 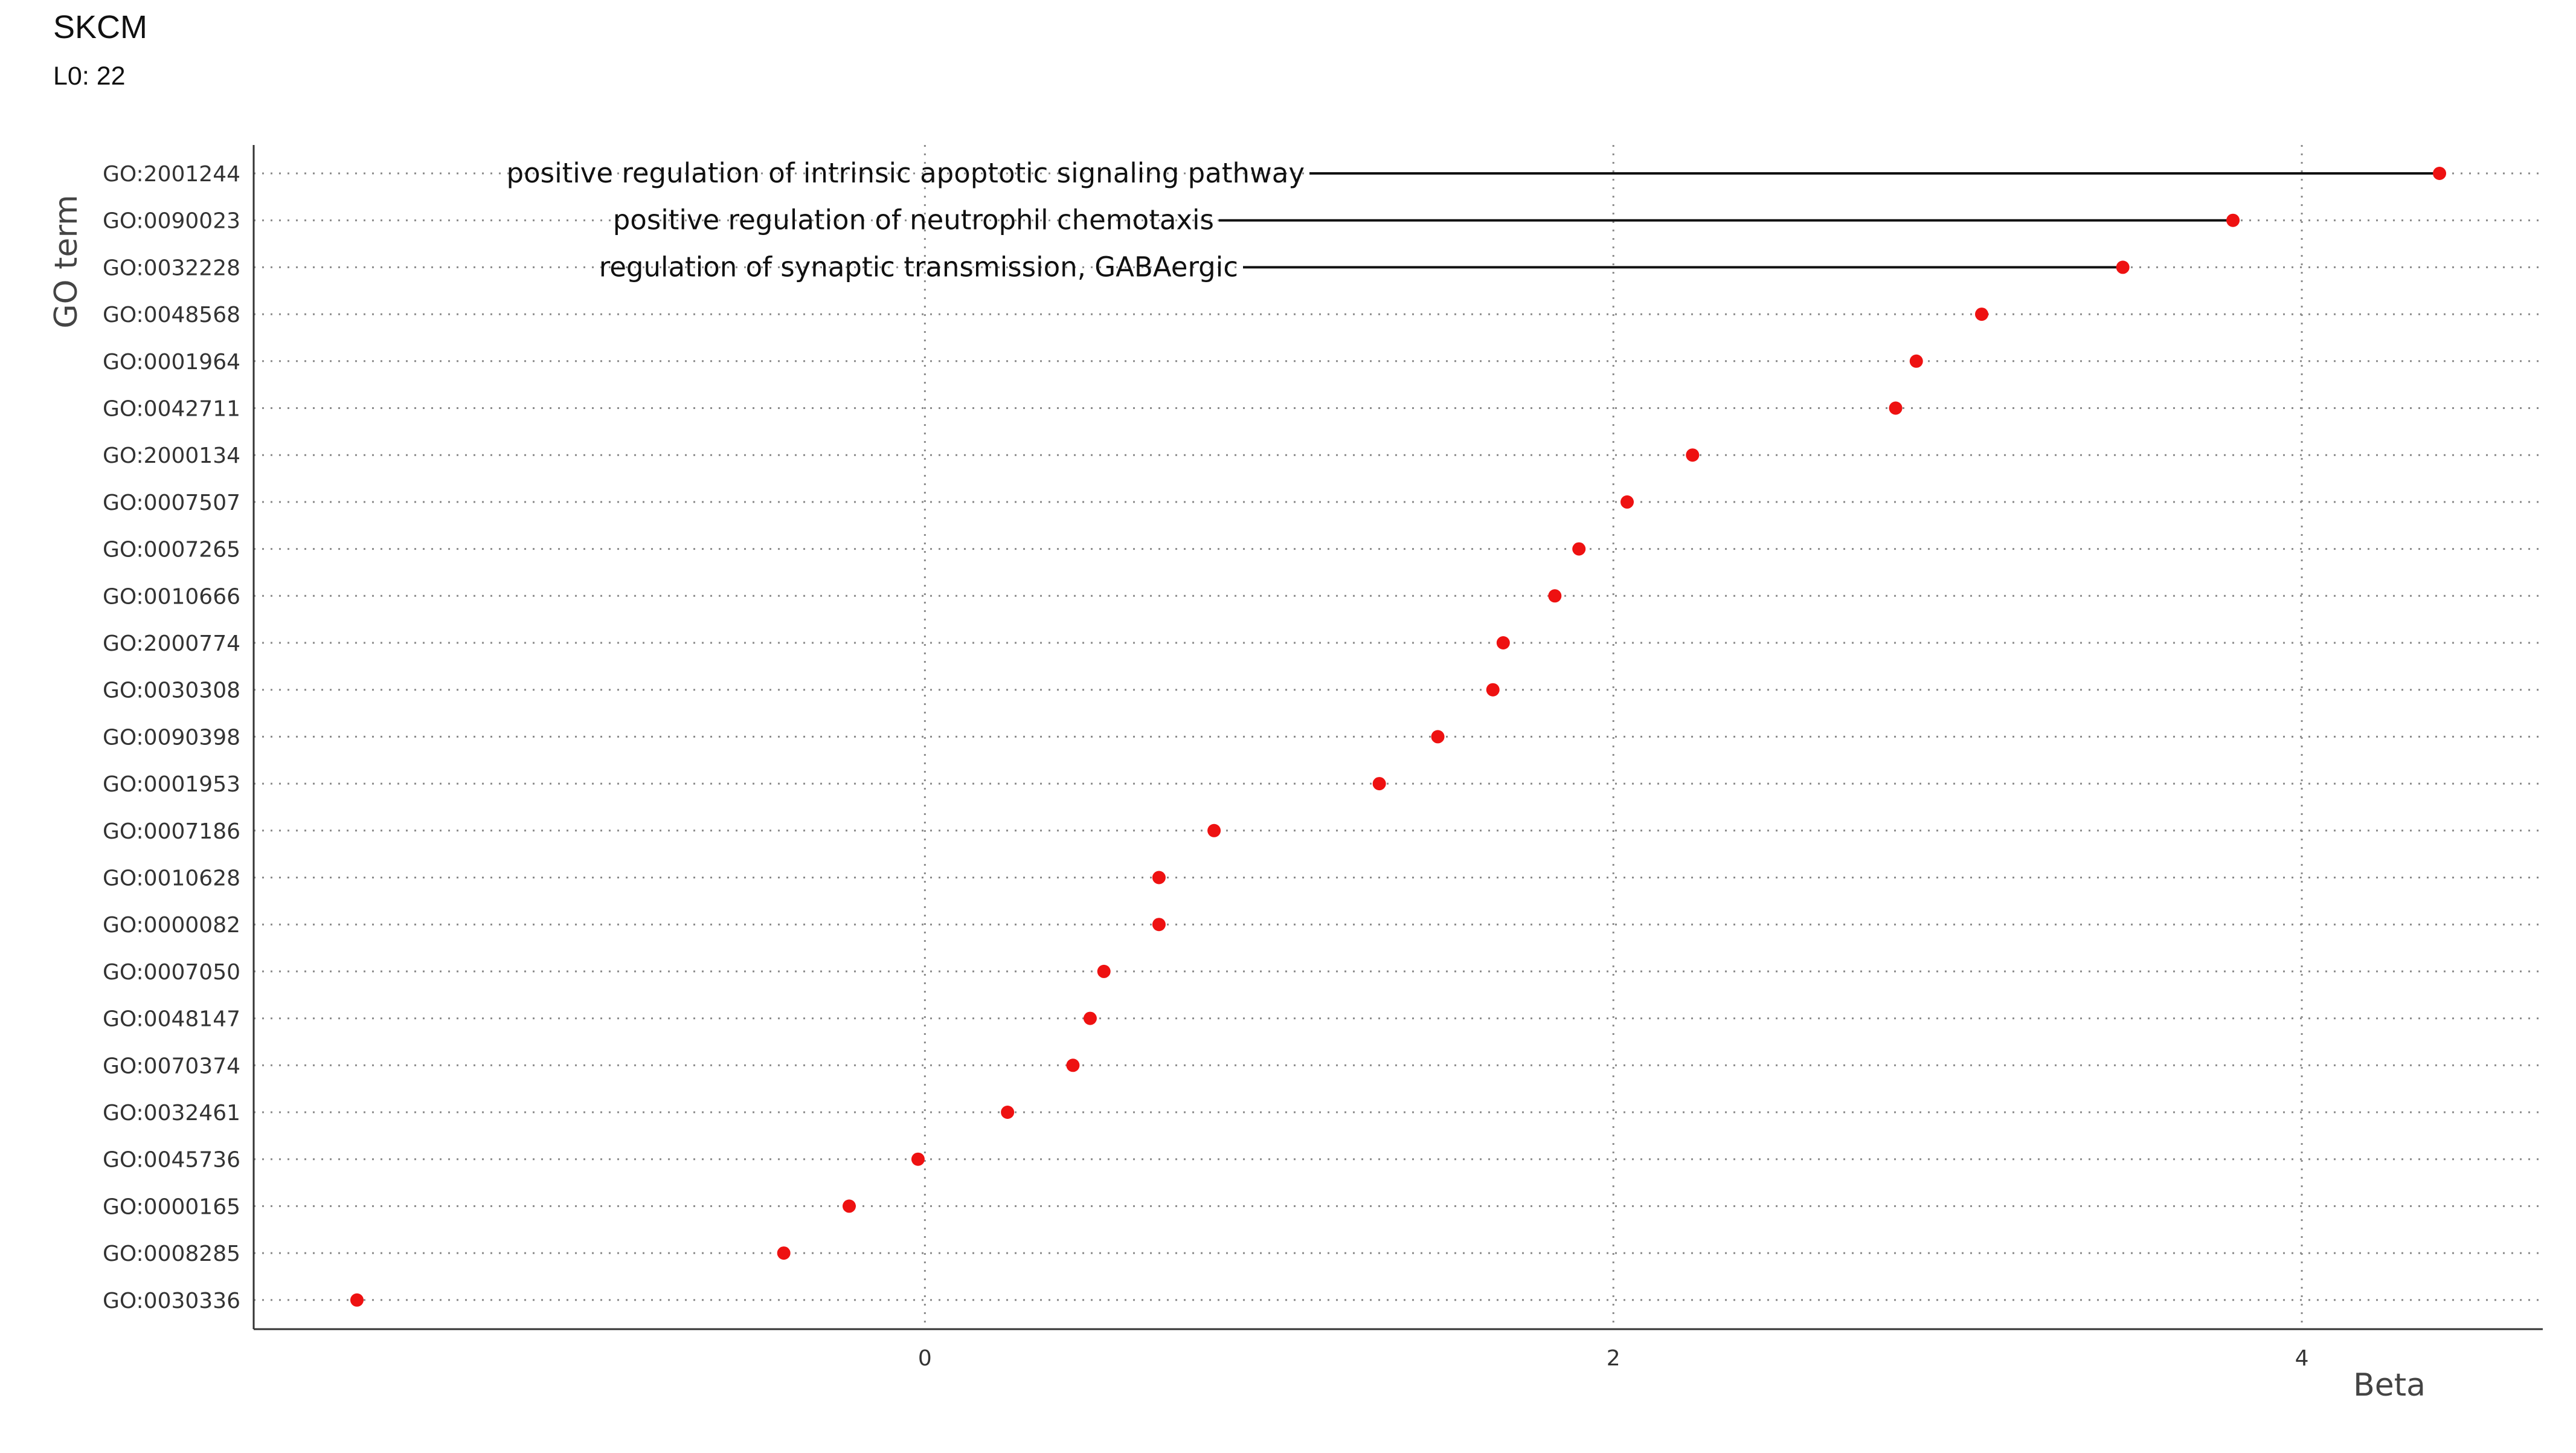 I want to click on y-tick-label: GO:0030308, so click(x=171, y=691).